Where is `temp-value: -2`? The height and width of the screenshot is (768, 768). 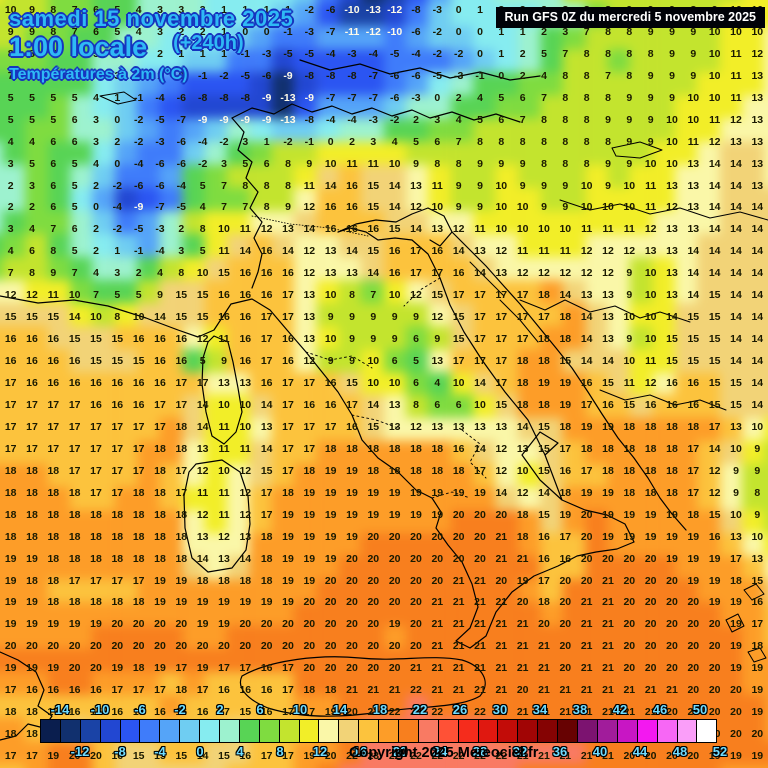 temp-value: -2 is located at coordinates (224, 75).